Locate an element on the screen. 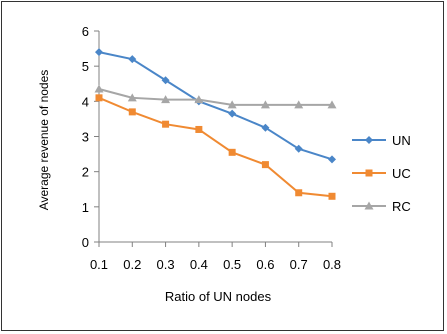 The width and height of the screenshot is (447, 334). x-tick-label: 0.6 is located at coordinates (265, 264).